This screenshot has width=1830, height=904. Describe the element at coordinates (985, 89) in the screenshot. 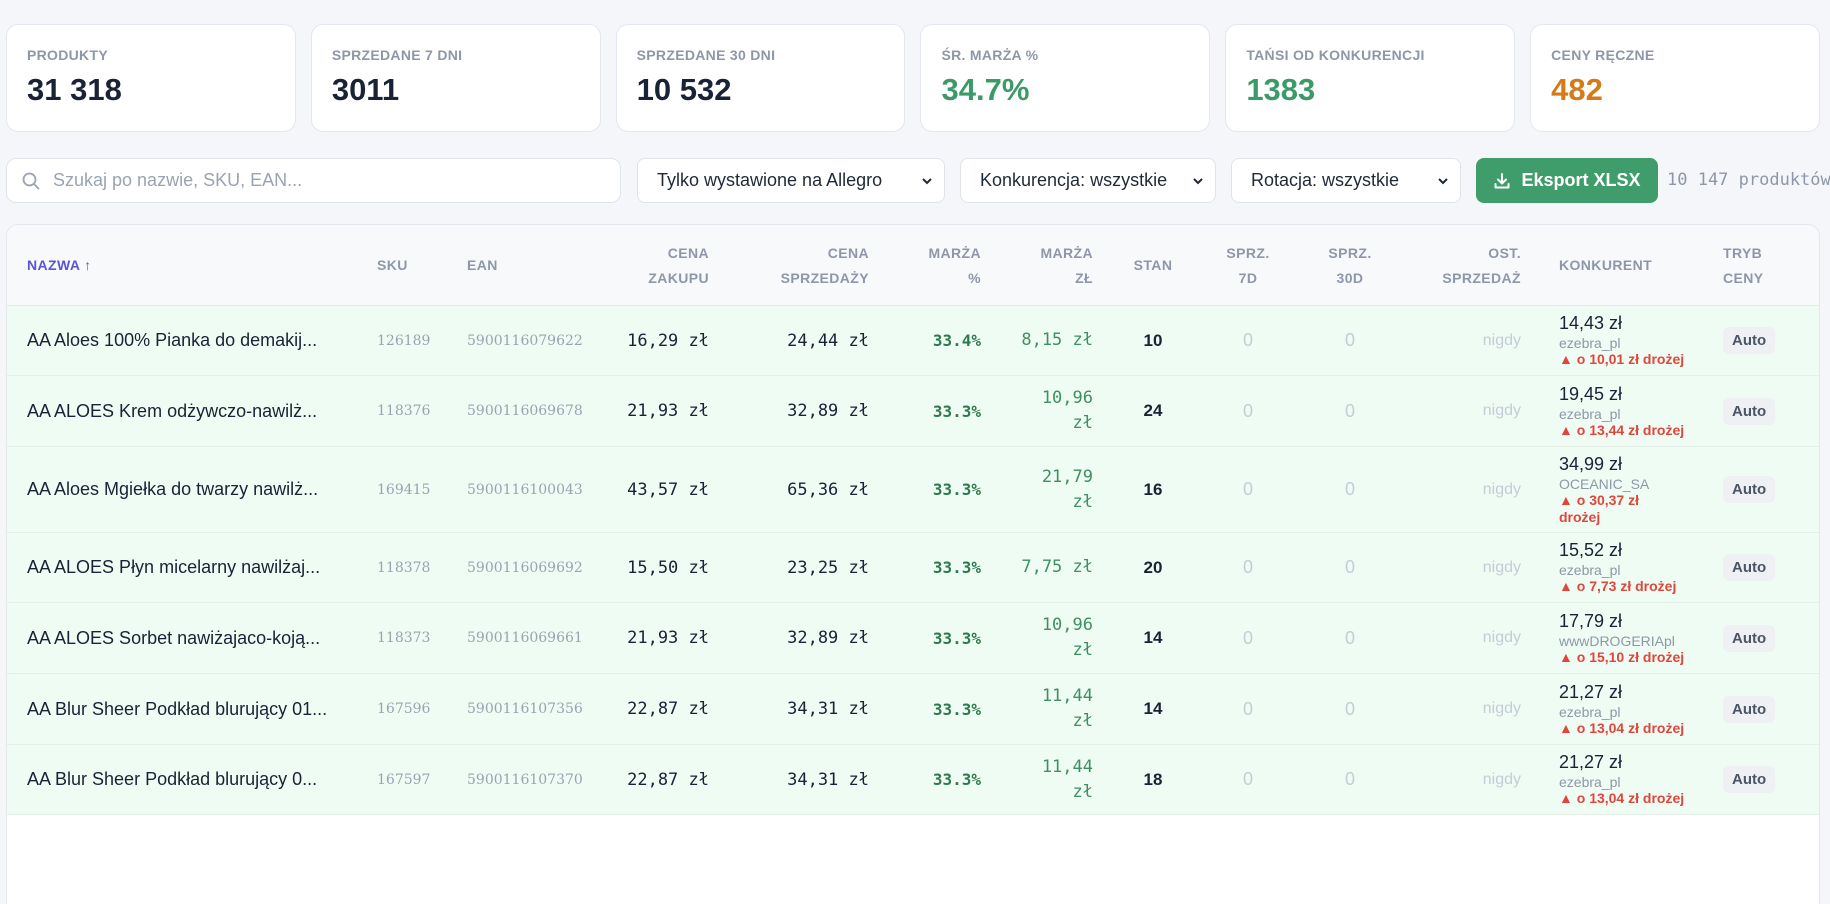

I see `stat-value: 34.7%` at that location.